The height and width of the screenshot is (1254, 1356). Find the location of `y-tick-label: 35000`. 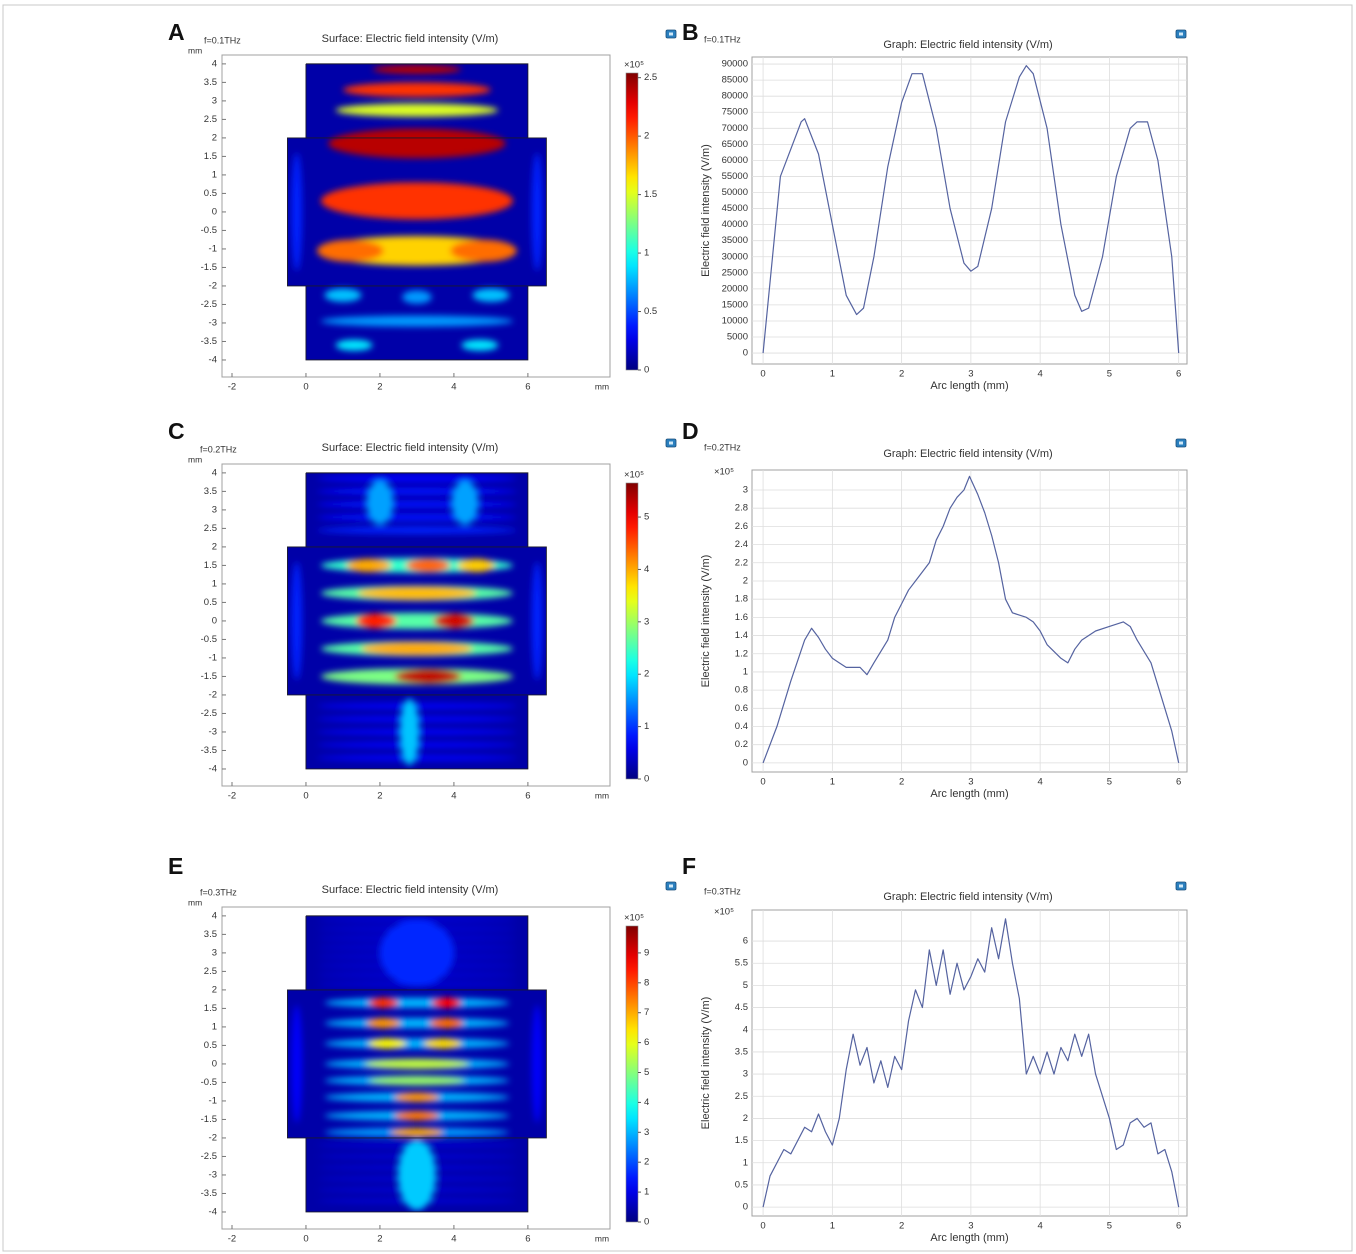

y-tick-label: 35000 is located at coordinates (735, 240).